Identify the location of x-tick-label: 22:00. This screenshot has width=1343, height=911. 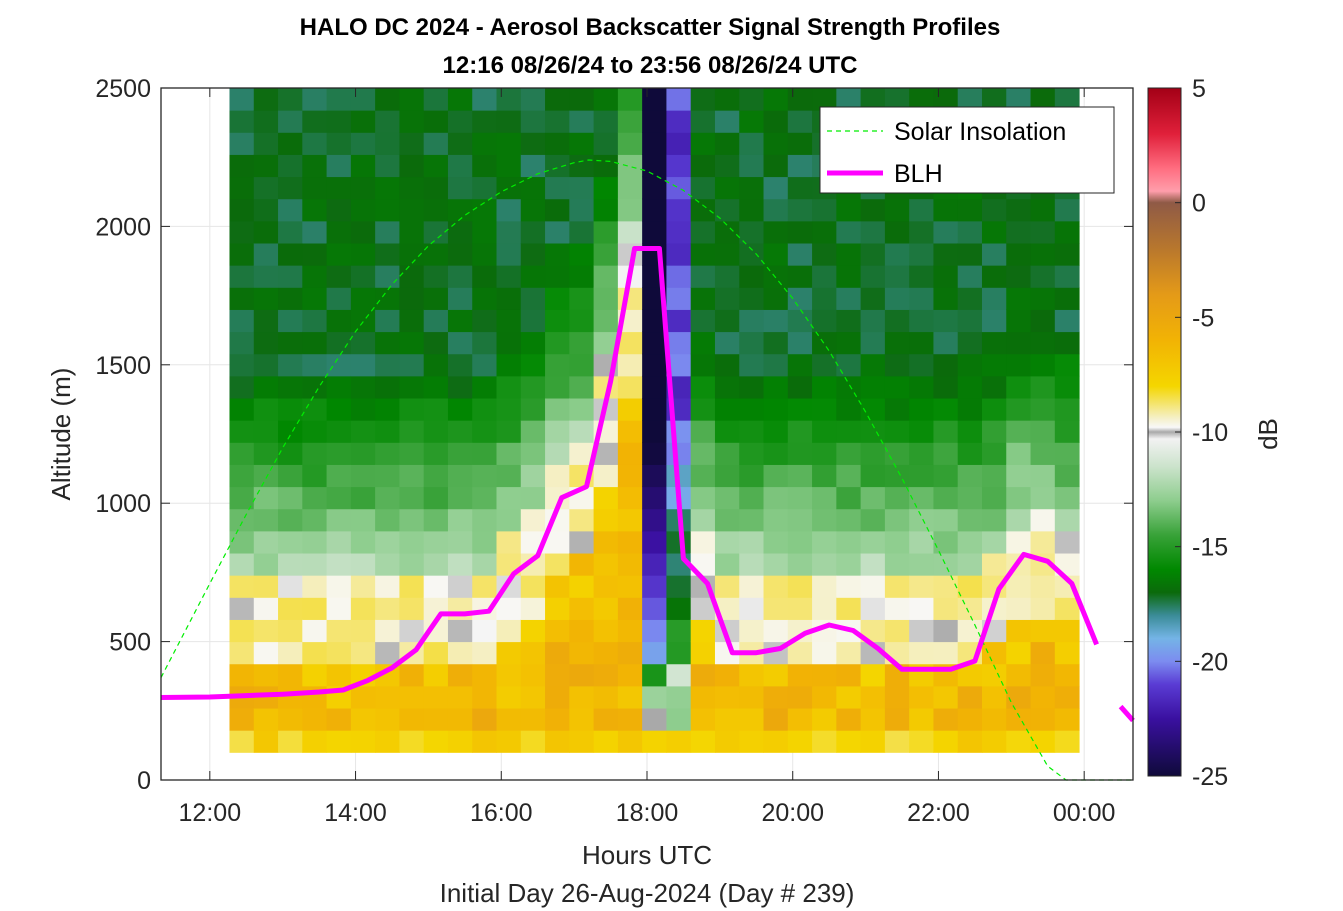
(938, 813).